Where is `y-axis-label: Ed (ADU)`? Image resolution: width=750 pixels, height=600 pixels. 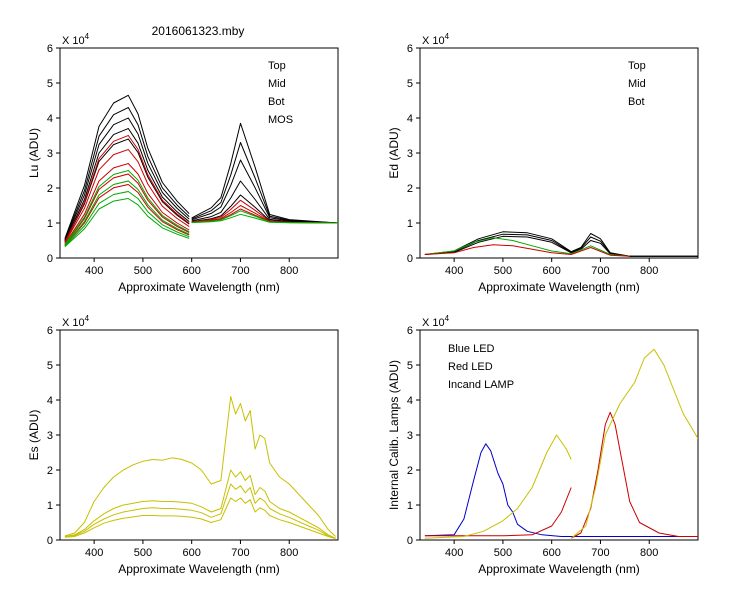 y-axis-label: Ed (ADU) is located at coordinates (394, 152).